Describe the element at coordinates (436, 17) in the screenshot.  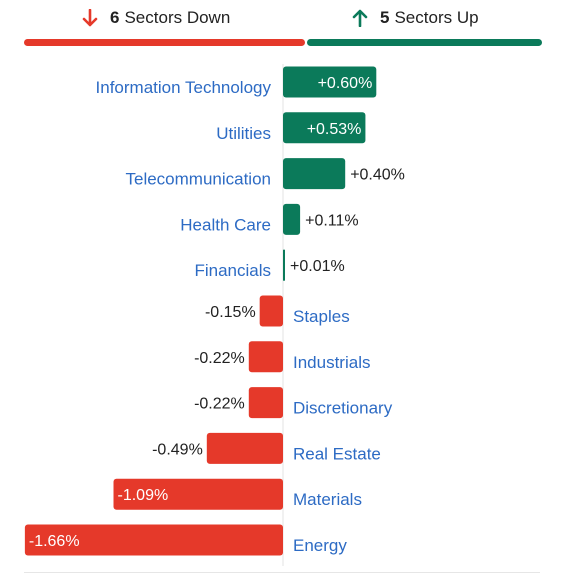
I see `sectors-up-label: Sectors Up` at that location.